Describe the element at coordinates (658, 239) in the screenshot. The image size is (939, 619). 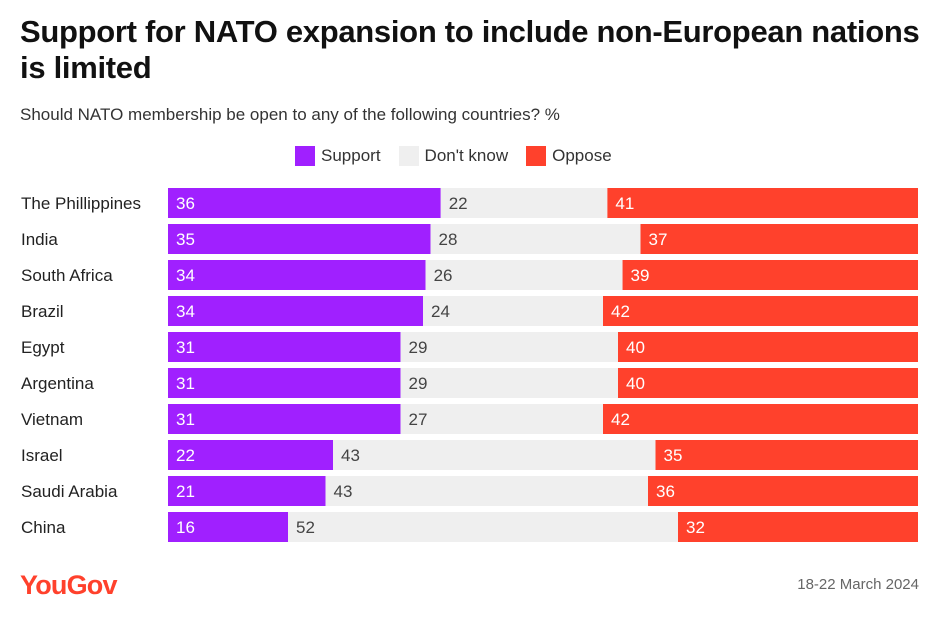
I see `value-label-oppose-india: 37` at that location.